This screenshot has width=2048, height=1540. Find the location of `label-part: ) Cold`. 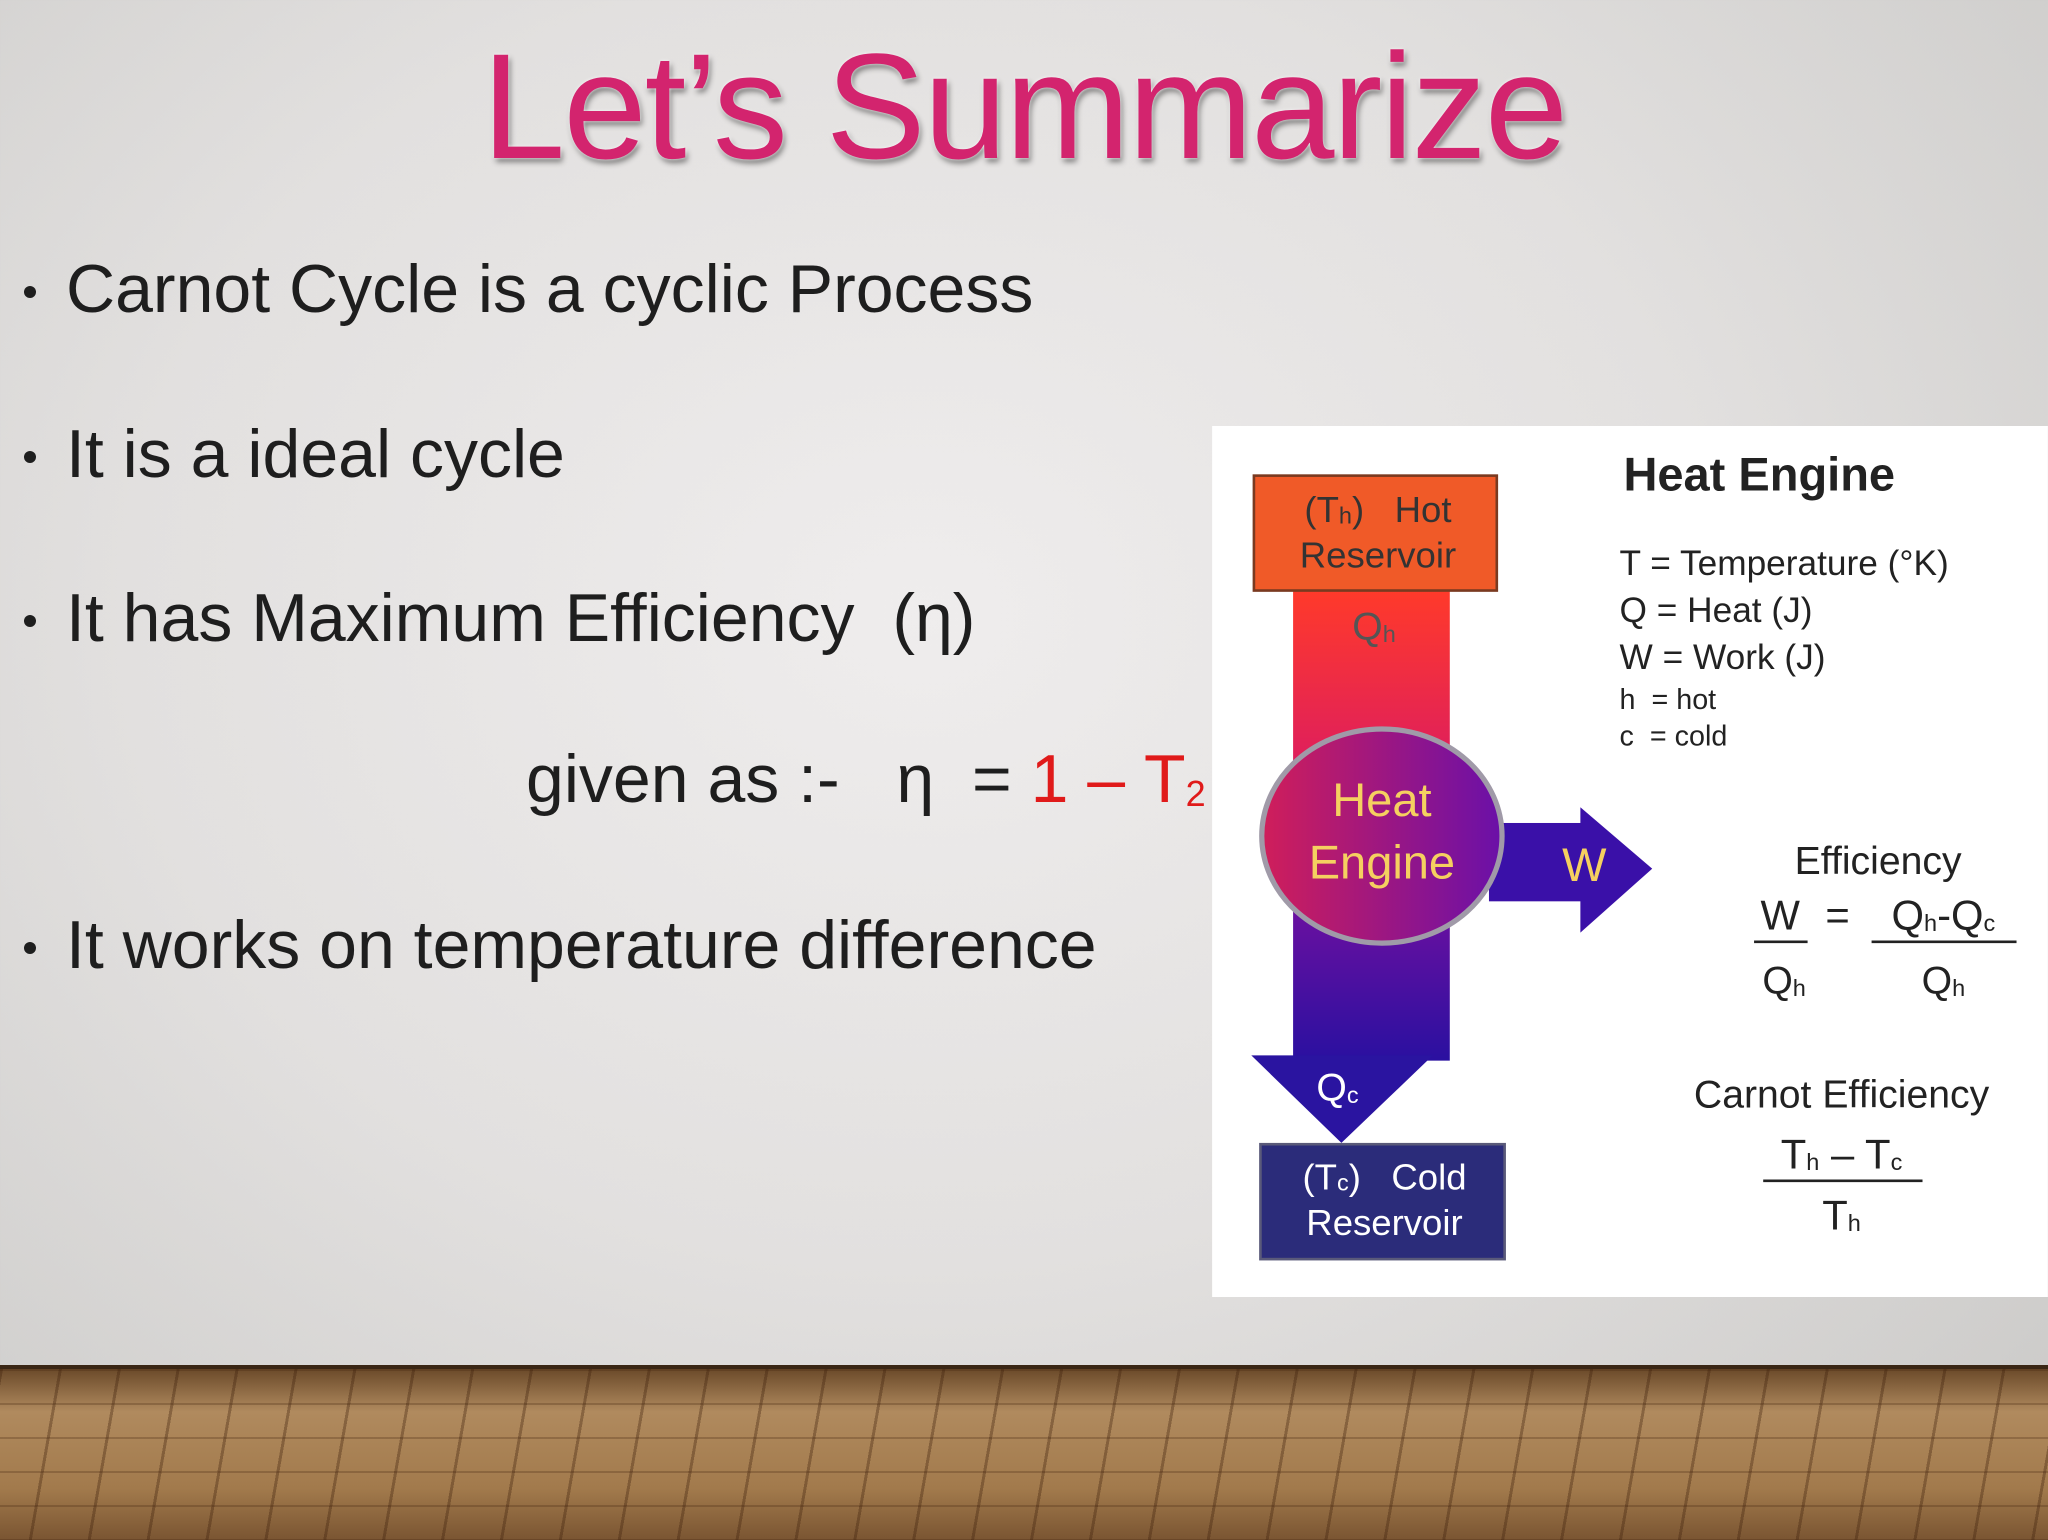

label-part: ) Cold is located at coordinates (1408, 1176).